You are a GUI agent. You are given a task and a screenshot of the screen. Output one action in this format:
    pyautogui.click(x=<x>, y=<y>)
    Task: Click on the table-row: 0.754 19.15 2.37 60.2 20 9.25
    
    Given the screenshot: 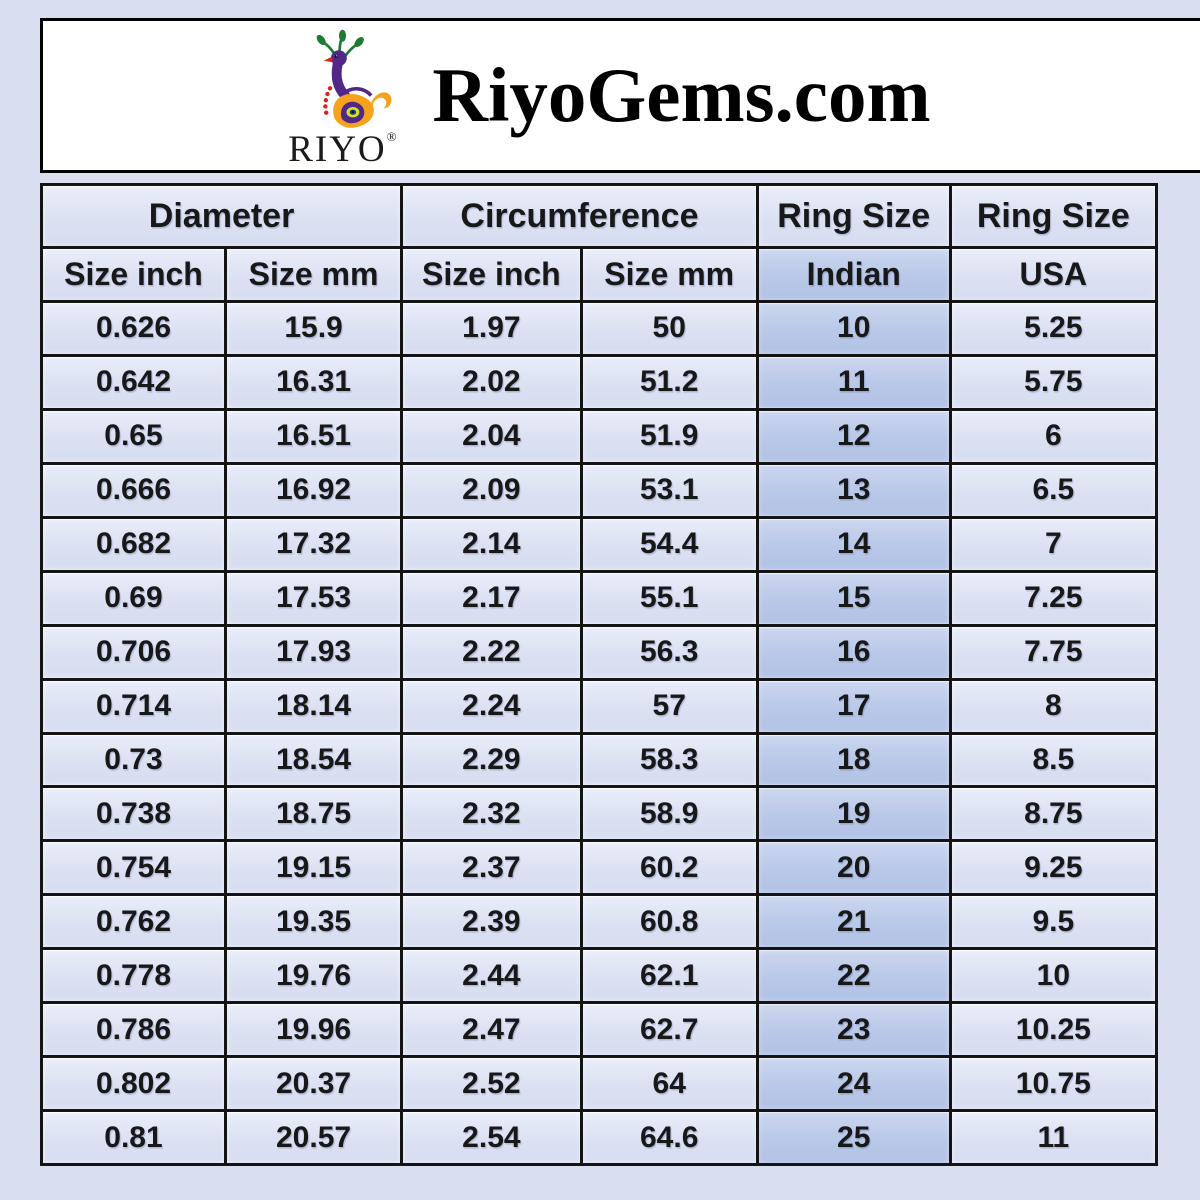 What is the action you would take?
    pyautogui.click(x=599, y=868)
    